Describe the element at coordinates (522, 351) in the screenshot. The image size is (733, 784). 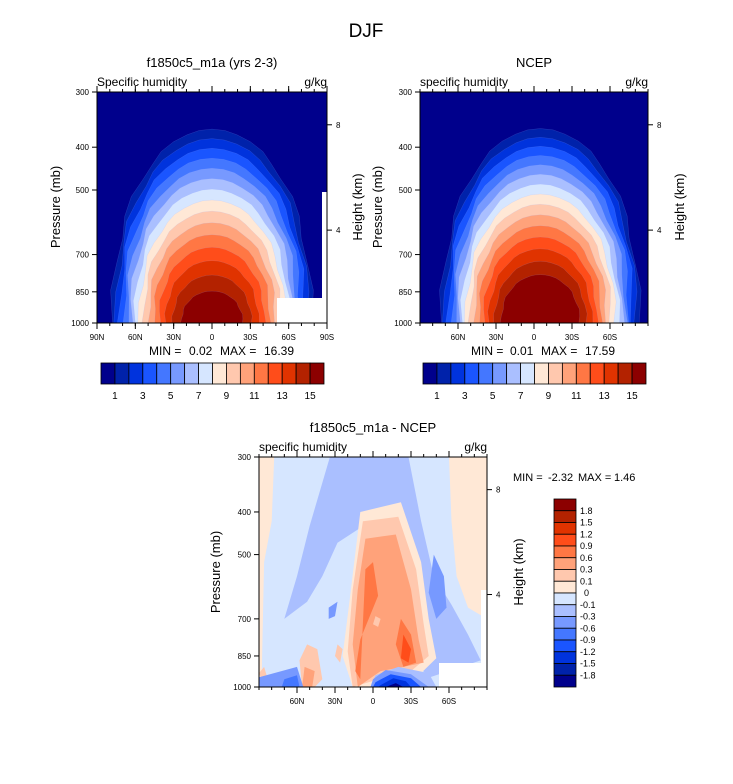
I see `min-value: 0.01` at that location.